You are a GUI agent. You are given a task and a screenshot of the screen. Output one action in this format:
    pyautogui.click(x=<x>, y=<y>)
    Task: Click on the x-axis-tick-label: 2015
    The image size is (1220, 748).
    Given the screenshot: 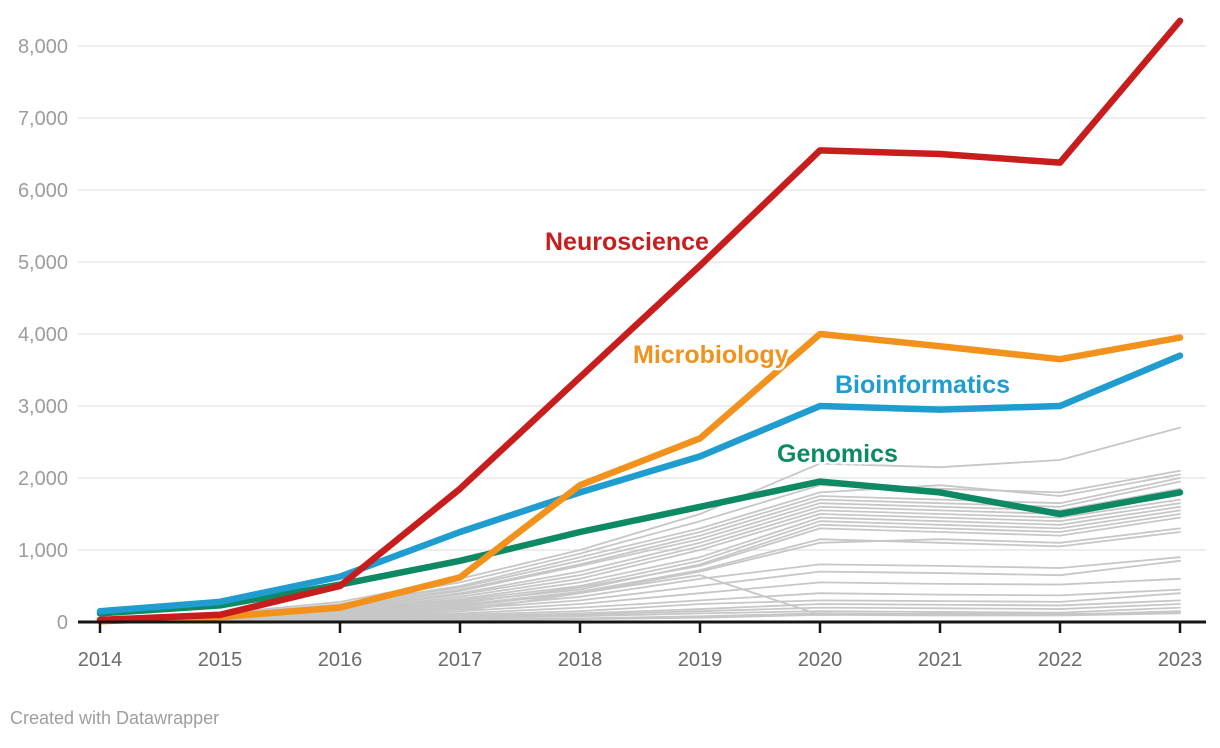 What is the action you would take?
    pyautogui.click(x=220, y=660)
    